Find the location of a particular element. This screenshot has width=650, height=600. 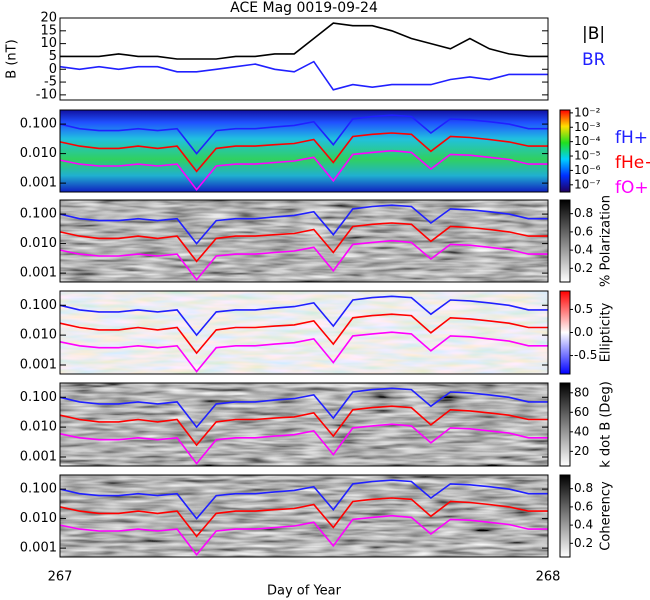

colorbar-label: Ellipticity is located at coordinates (606, 332).